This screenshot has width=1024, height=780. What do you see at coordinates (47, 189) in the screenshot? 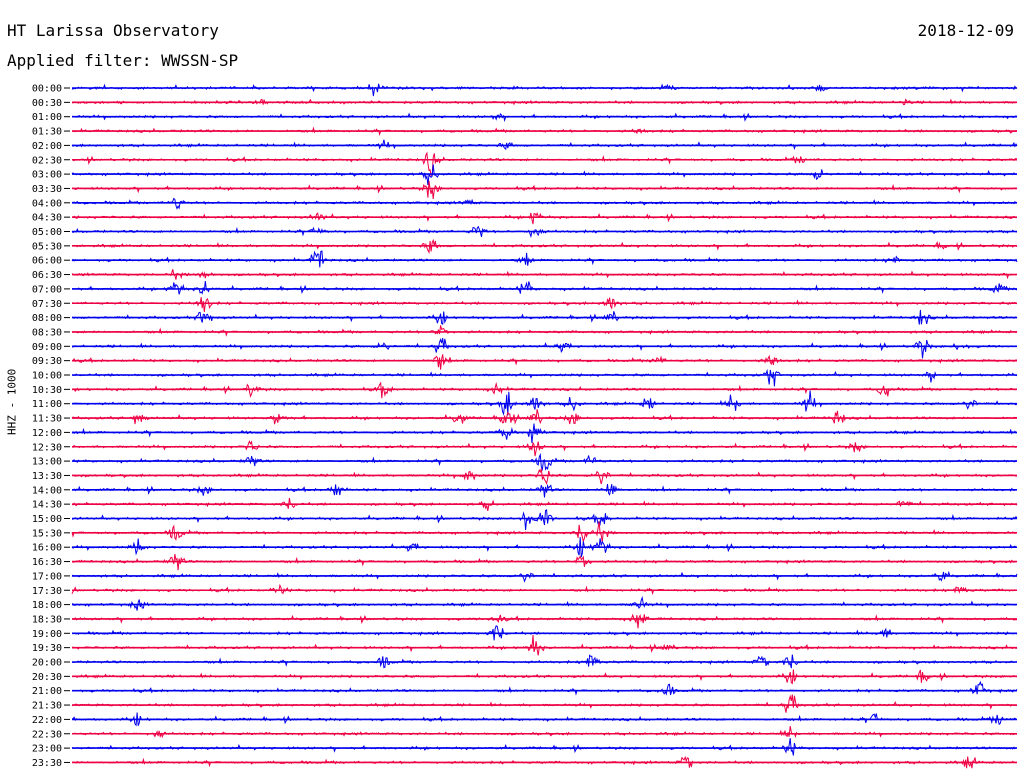
I see `time-tick-label: 03:30` at bounding box center [47, 189].